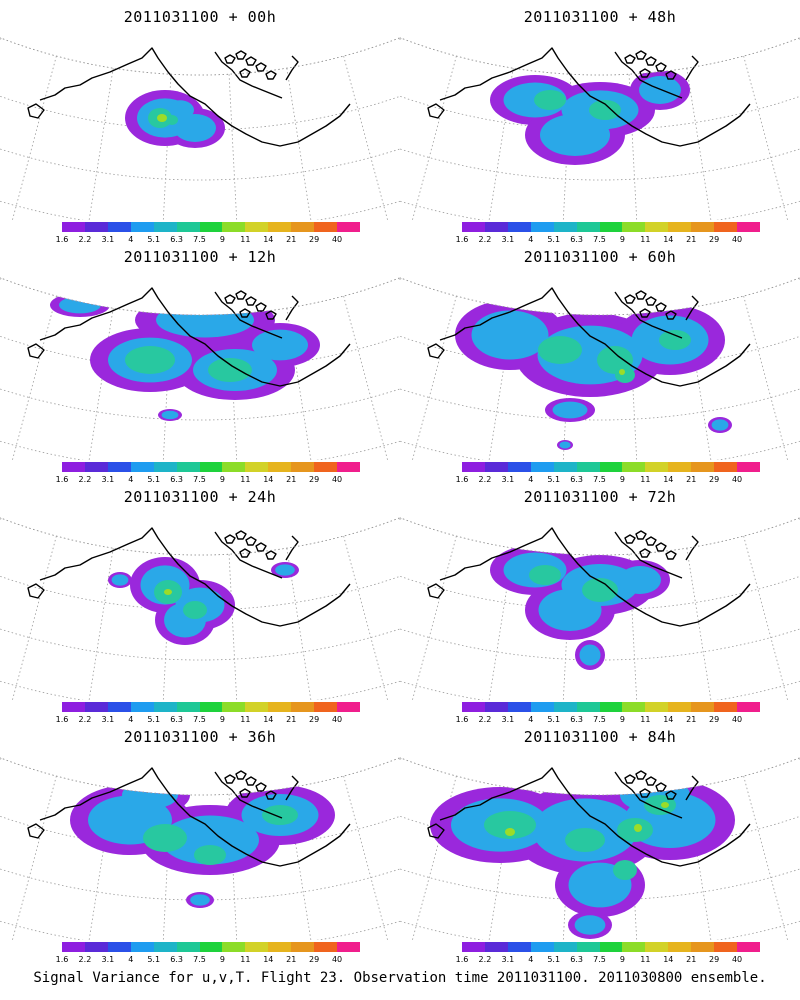 This screenshot has height=1000, width=800. Describe the element at coordinates (600, 257) in the screenshot. I see `panel-title: 2011031100 + 60h` at that location.